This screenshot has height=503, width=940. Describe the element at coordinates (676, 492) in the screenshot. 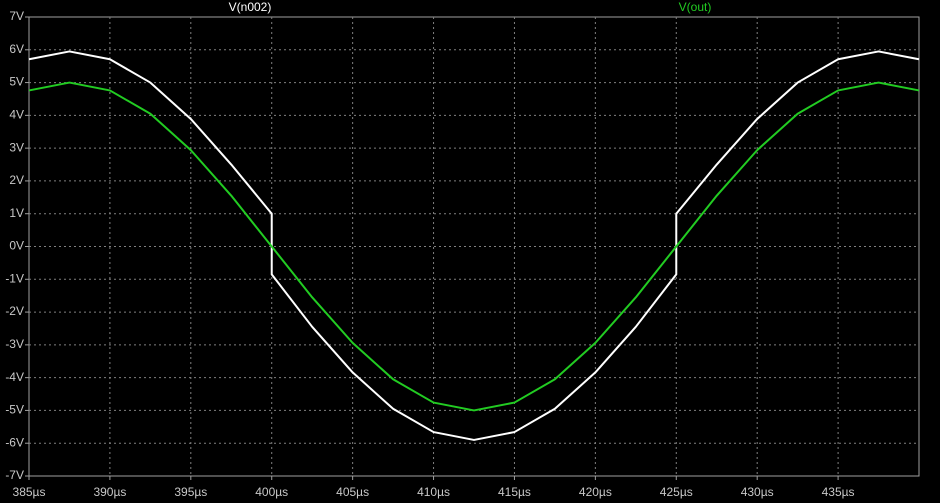

I see `x-tick-label: 425µs` at that location.